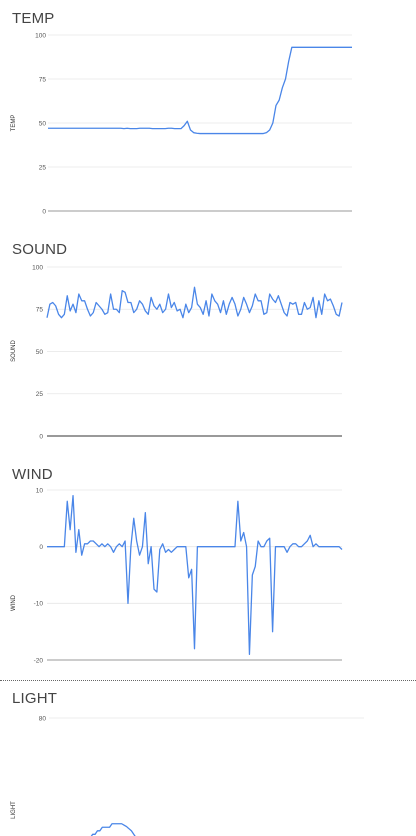  What do you see at coordinates (14, 351) in the screenshot?
I see `y-axis-label: SOUND` at bounding box center [14, 351].